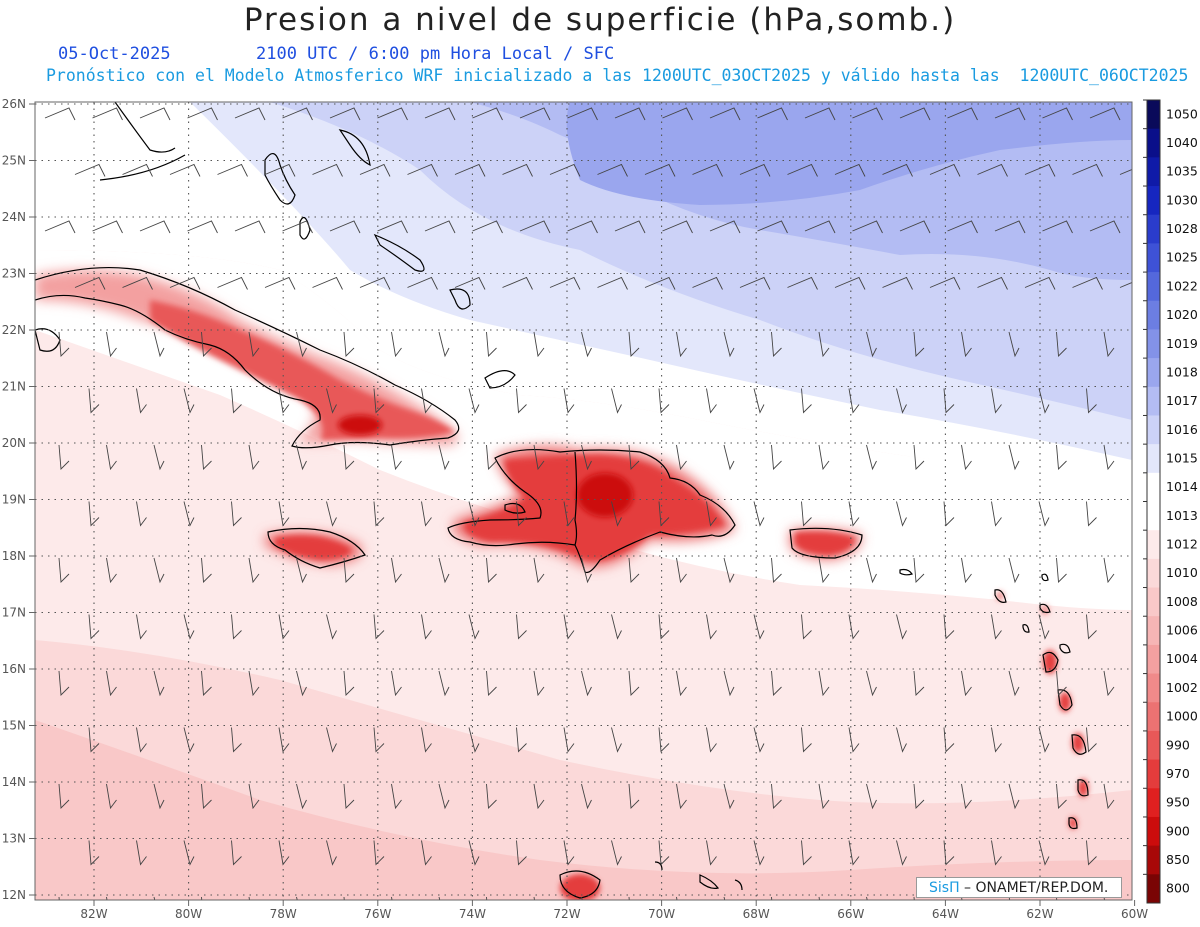  I want to click on lat-label: 12N, so click(14, 895).